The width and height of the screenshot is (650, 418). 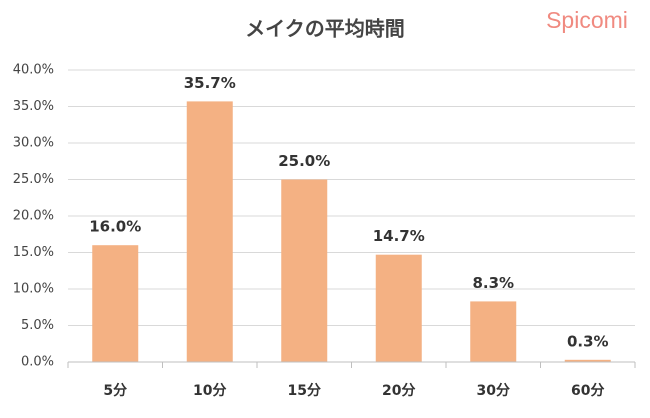 I want to click on value-label: 35.7%, so click(x=210, y=83).